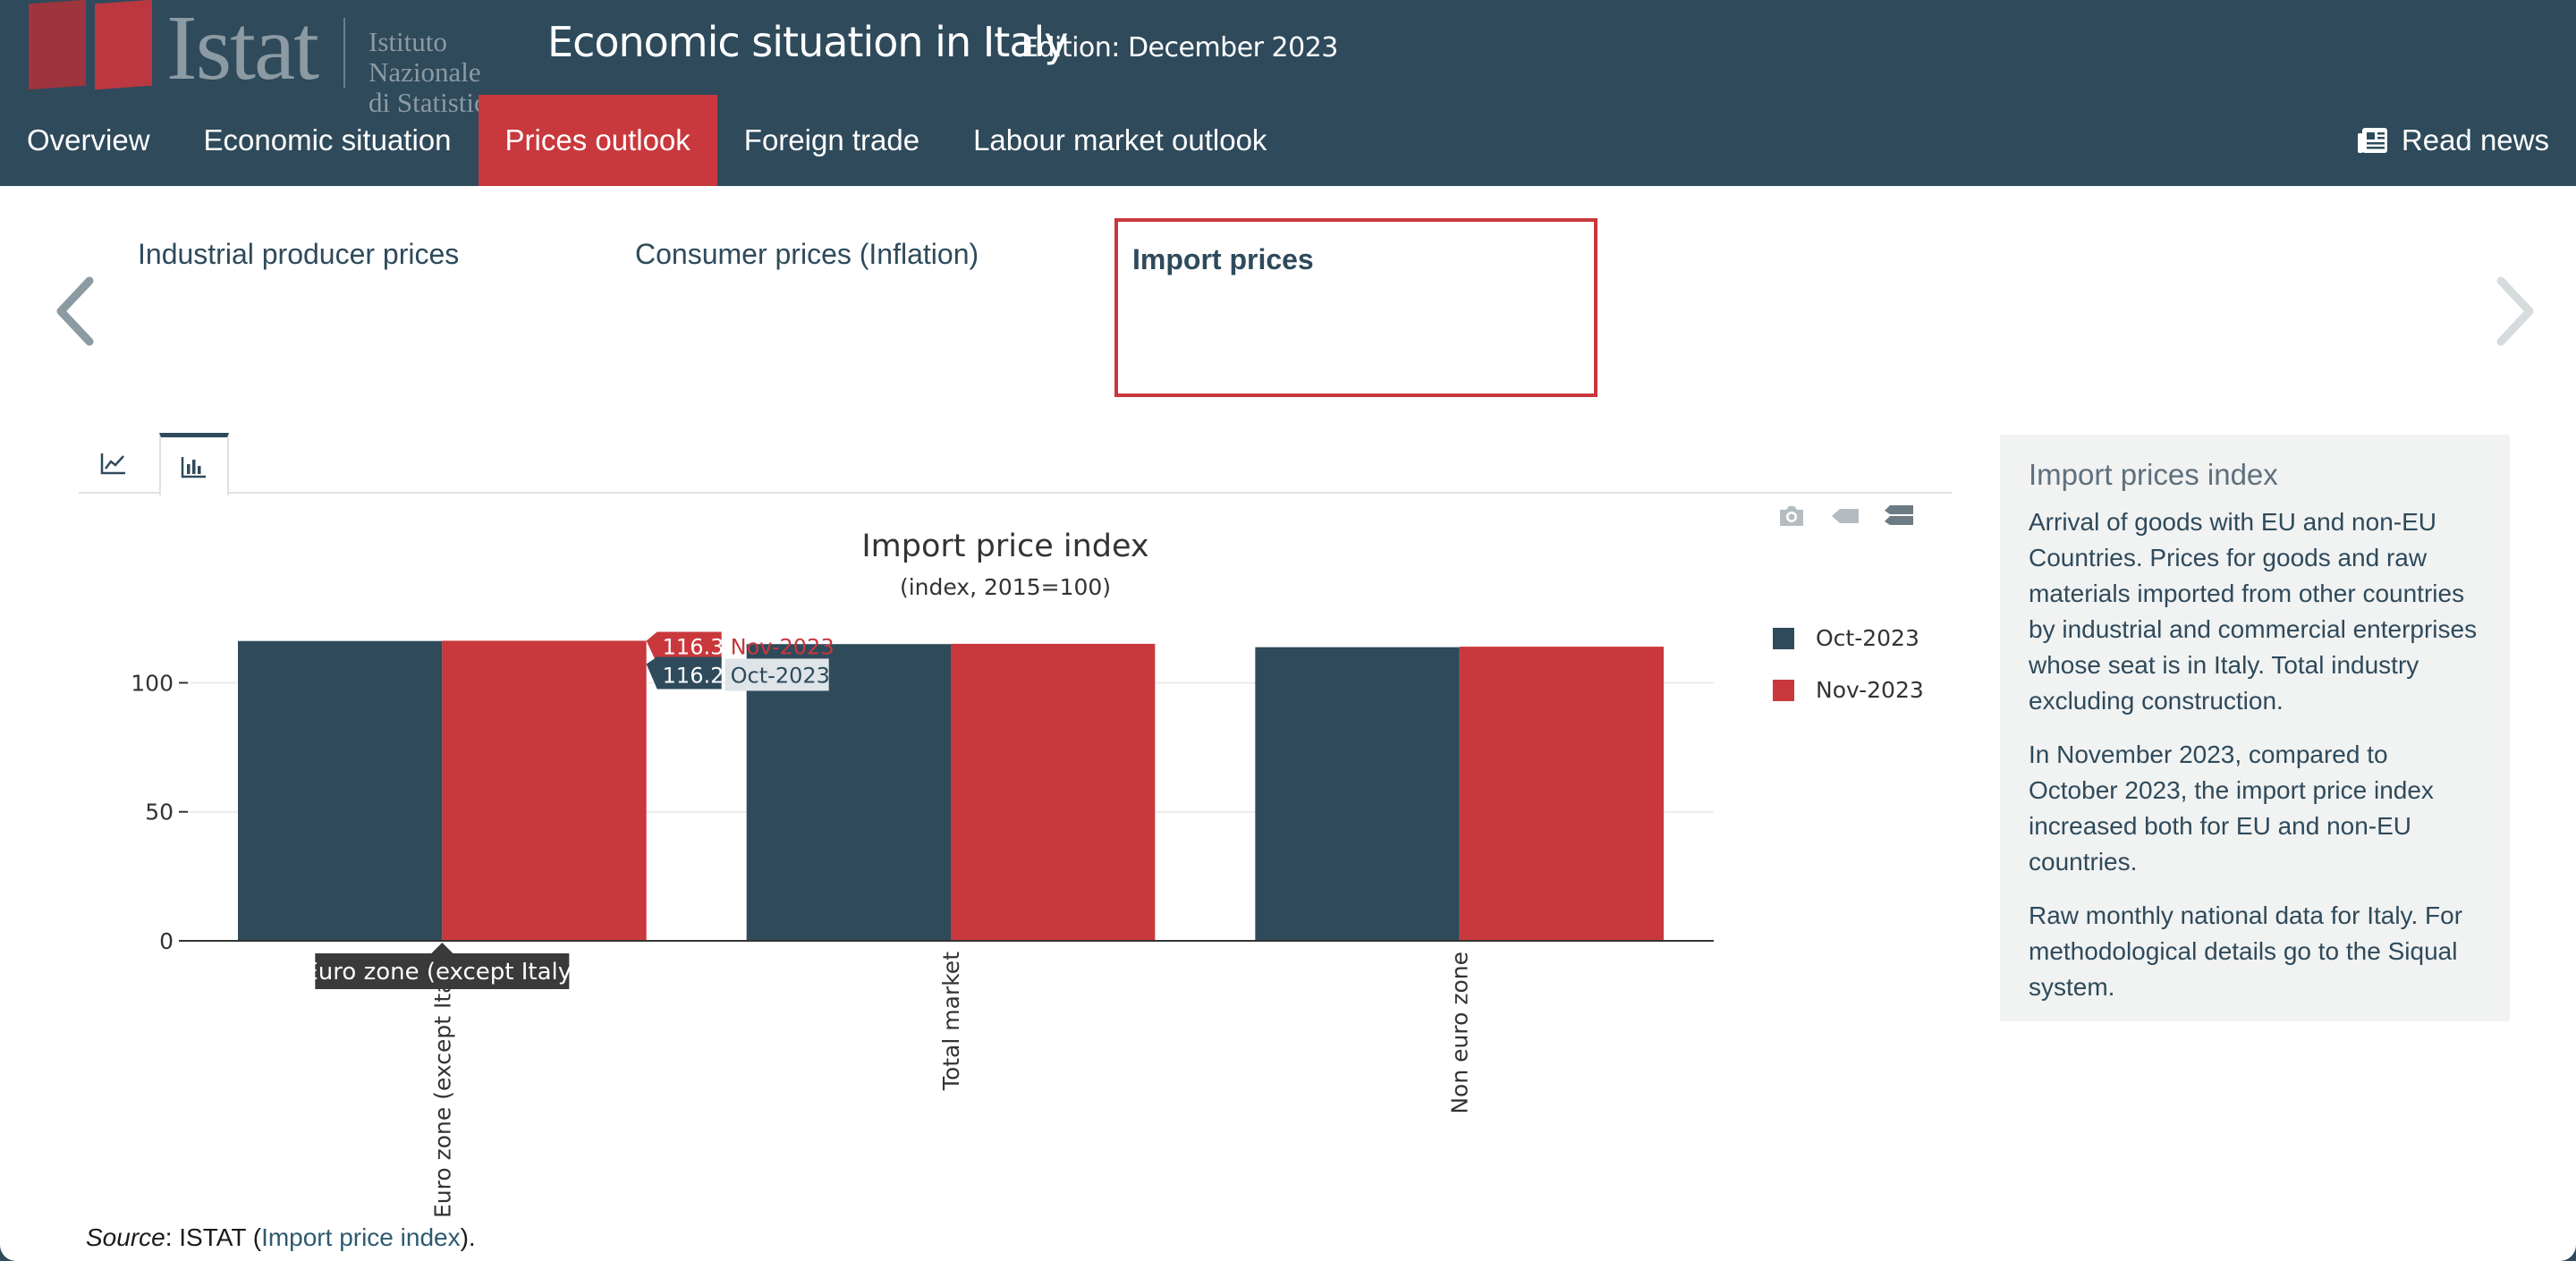 The width and height of the screenshot is (2576, 1261). I want to click on source-note: Source: ISTAT (Import price index)., so click(281, 1237).